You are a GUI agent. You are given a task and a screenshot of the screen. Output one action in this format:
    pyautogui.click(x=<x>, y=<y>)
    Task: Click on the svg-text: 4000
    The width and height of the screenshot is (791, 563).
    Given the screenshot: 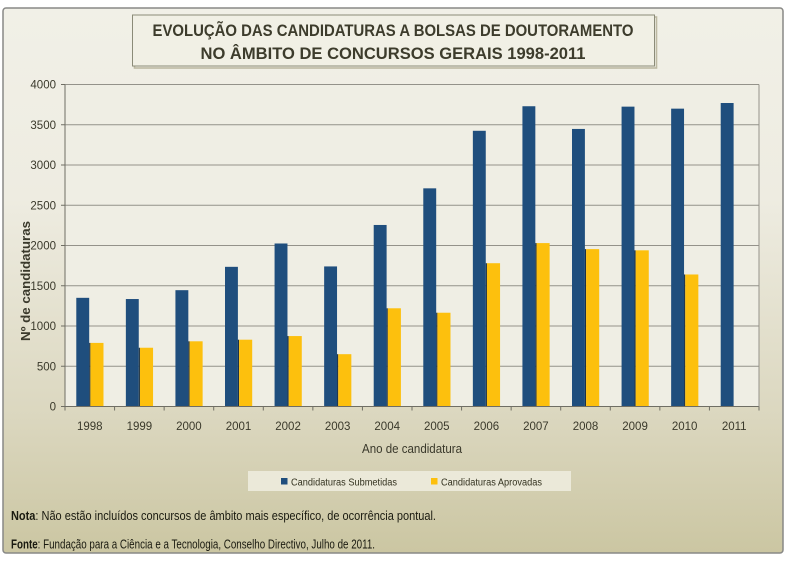 What is the action you would take?
    pyautogui.click(x=43, y=86)
    